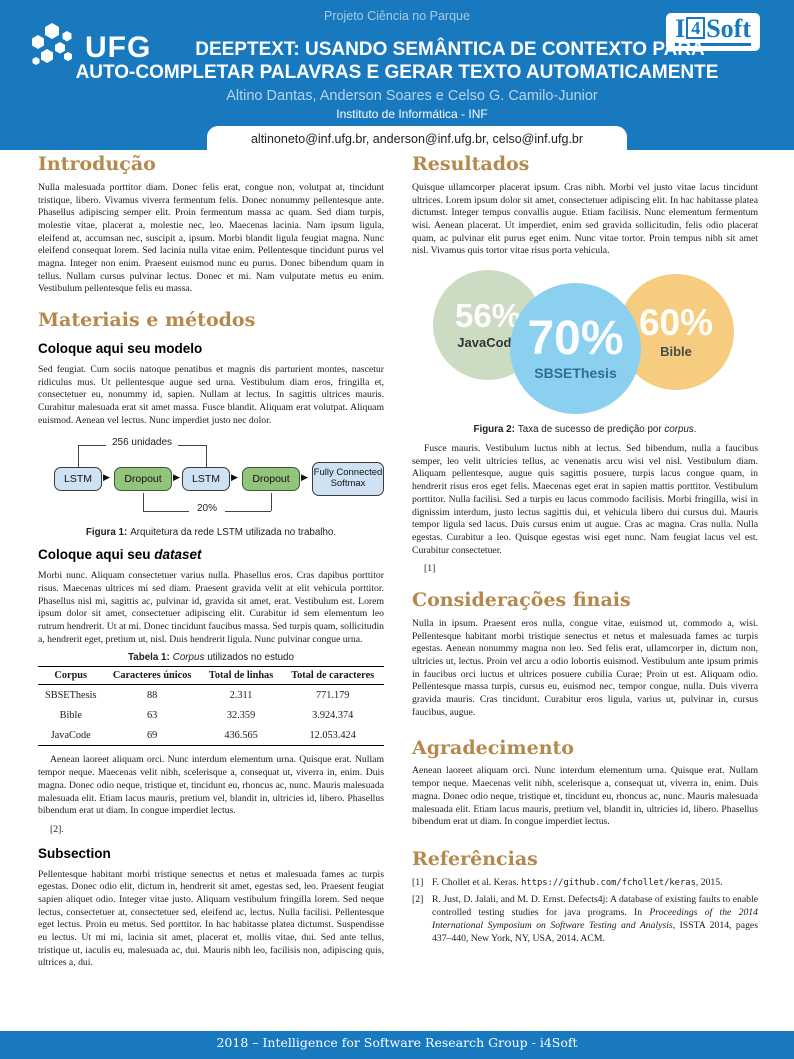 The height and width of the screenshot is (1059, 794). I want to click on ufg-hexagons-icon, so click(54, 47).